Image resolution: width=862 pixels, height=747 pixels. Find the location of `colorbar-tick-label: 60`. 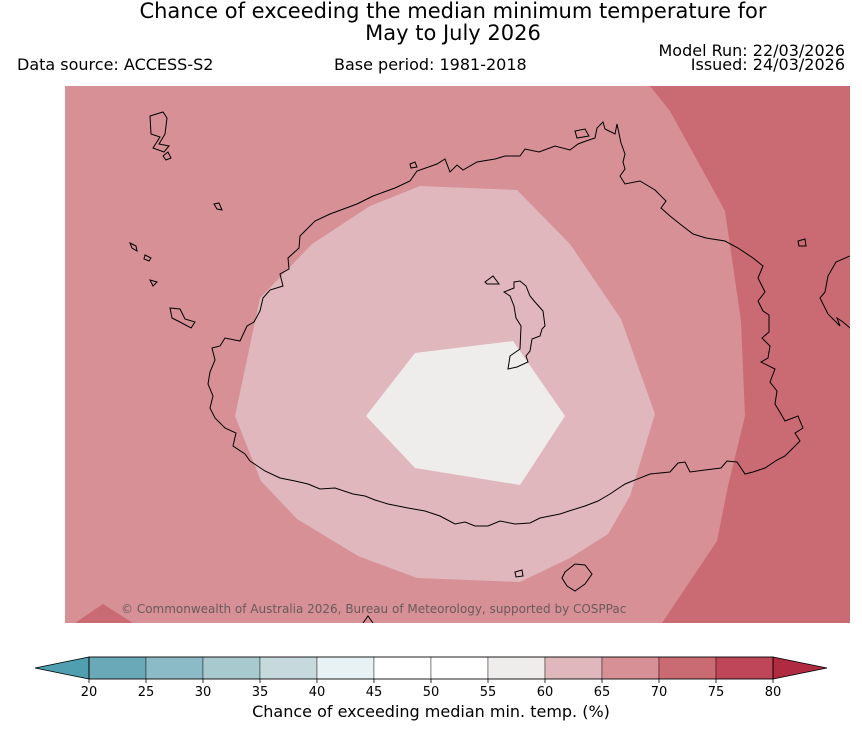

colorbar-tick-label: 60 is located at coordinates (545, 692).